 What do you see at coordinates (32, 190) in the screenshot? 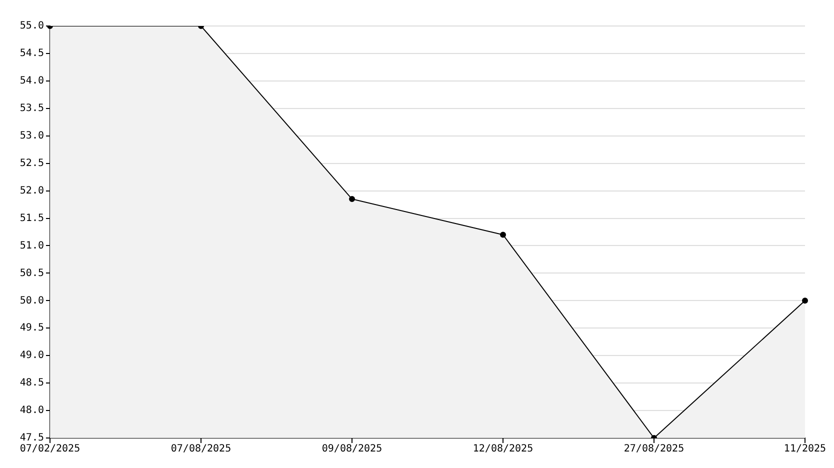
I see `y-tick-label: 52.0` at bounding box center [32, 190].